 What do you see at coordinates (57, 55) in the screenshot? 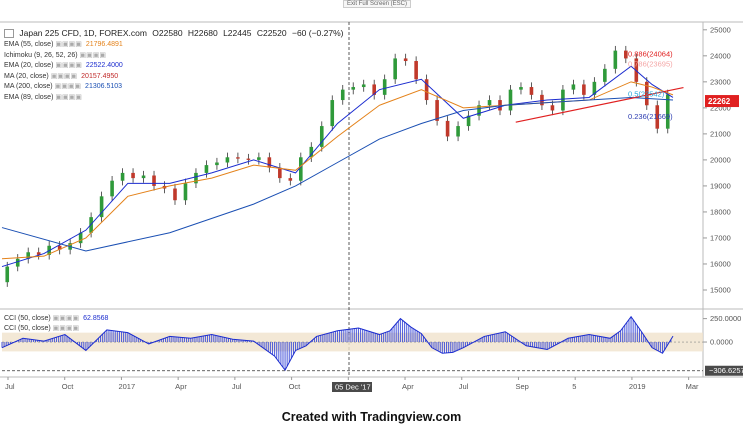
I see `legend-row: Ichimoku (9, 26, 52, 26) ▣▣▣▣` at bounding box center [57, 55].